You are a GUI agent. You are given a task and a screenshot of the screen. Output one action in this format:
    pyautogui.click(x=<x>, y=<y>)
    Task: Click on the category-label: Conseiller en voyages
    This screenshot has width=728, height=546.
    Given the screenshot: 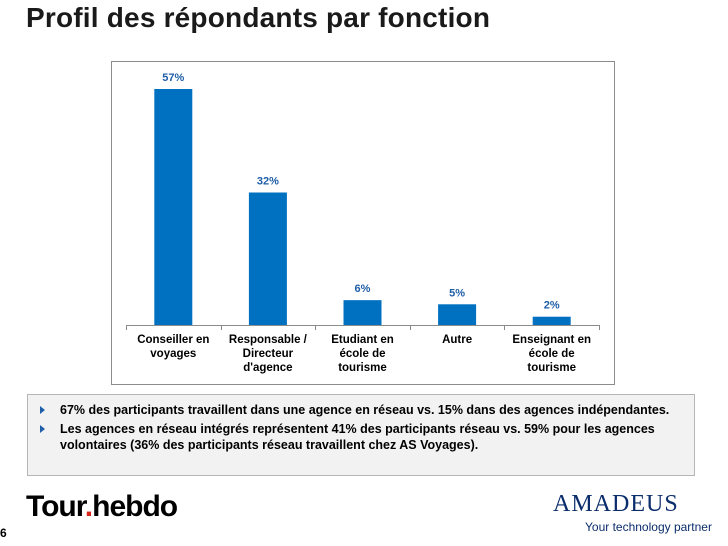 What is the action you would take?
    pyautogui.click(x=173, y=347)
    